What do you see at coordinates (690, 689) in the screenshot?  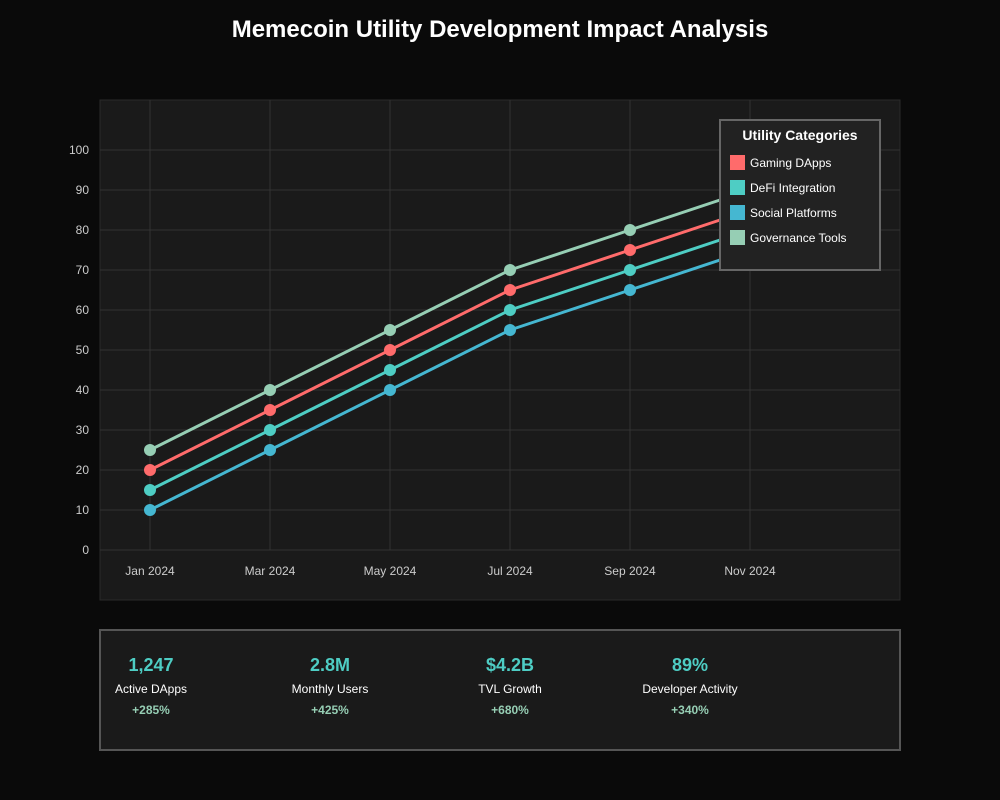 I see `stat-label: Developer Activity` at bounding box center [690, 689].